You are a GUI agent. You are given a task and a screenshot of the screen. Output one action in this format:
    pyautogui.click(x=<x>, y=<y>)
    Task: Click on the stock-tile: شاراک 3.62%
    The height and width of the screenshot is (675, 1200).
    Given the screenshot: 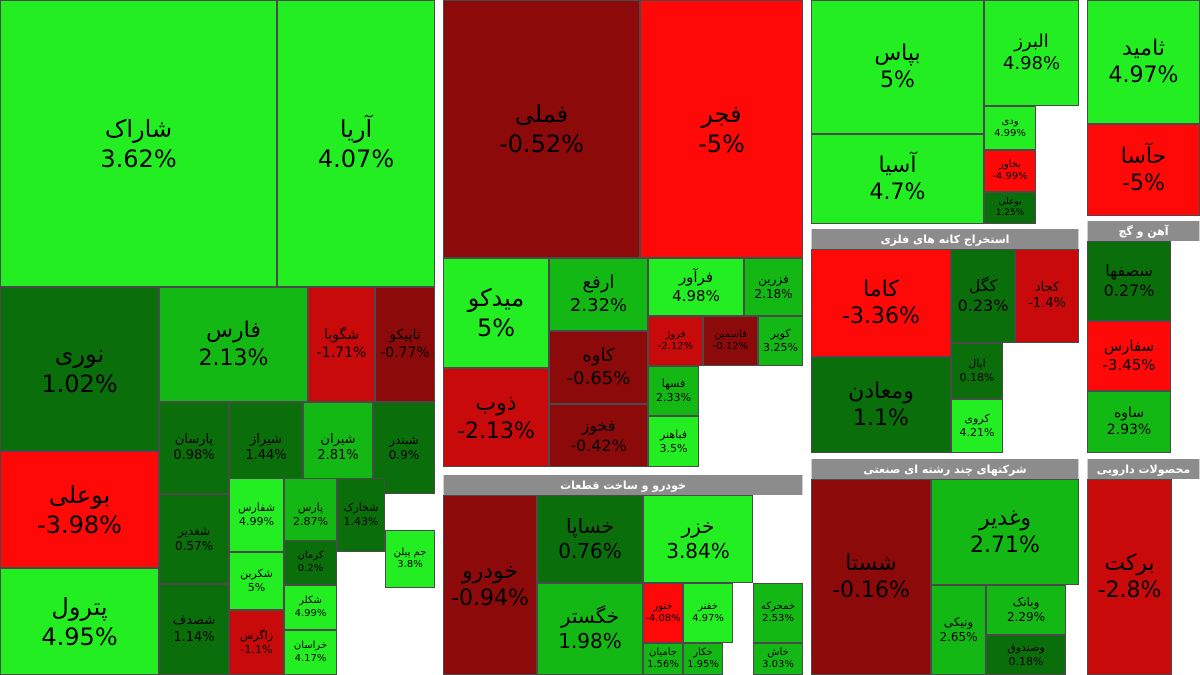 What is the action you would take?
    pyautogui.click(x=138, y=143)
    